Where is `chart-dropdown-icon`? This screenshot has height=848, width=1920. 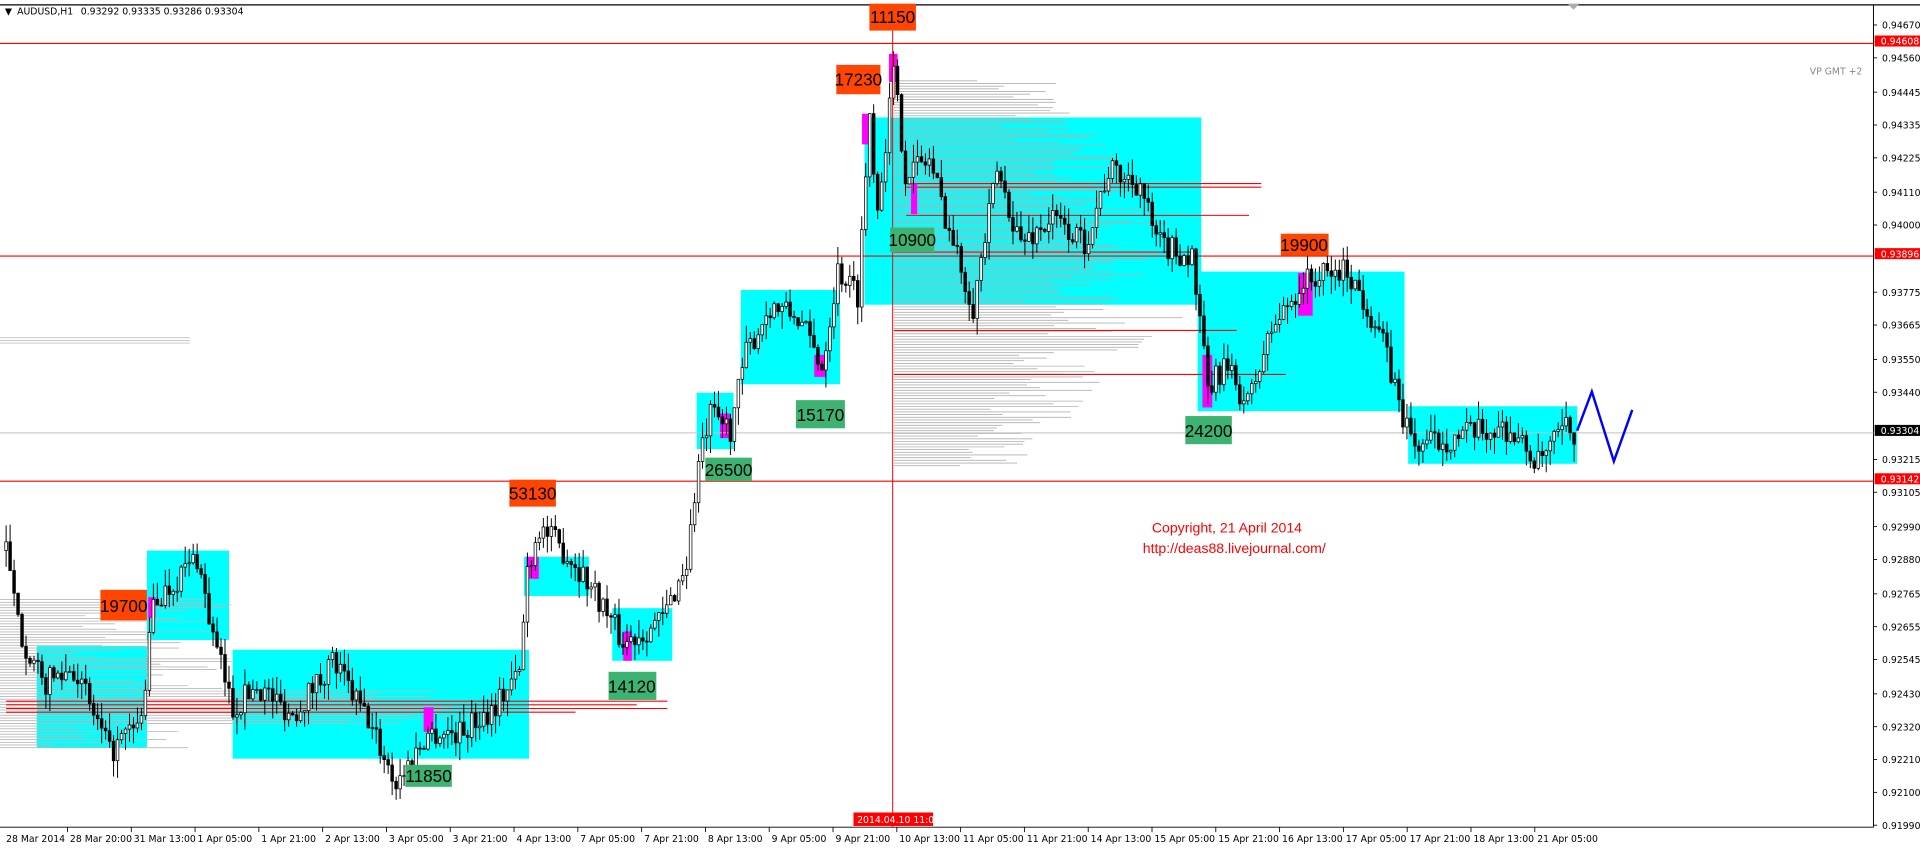
chart-dropdown-icon is located at coordinates (1573, 6).